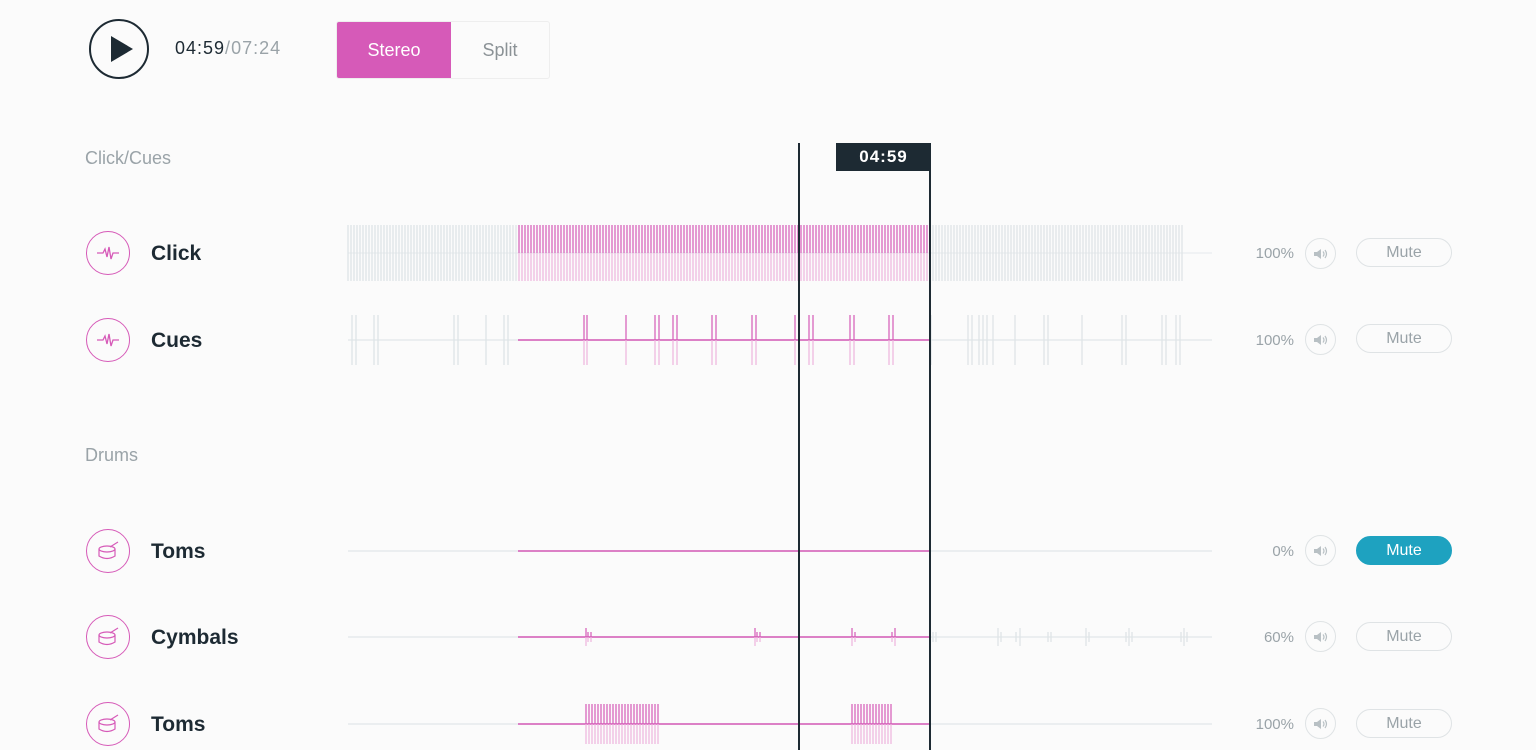 This screenshot has width=1536, height=750. I want to click on mute-button-cymbals: Mute, so click(1404, 636).